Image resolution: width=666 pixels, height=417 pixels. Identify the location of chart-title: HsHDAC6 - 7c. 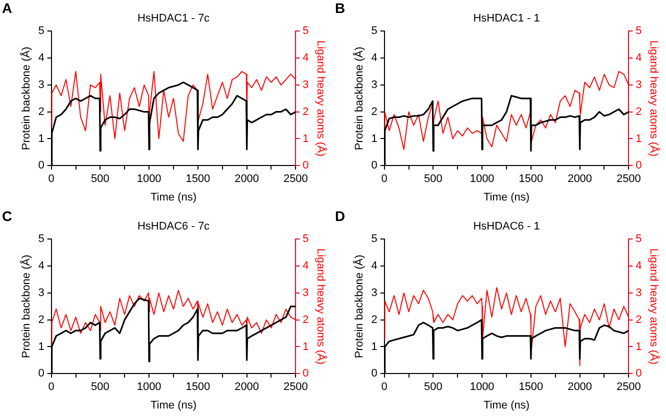
(173, 226).